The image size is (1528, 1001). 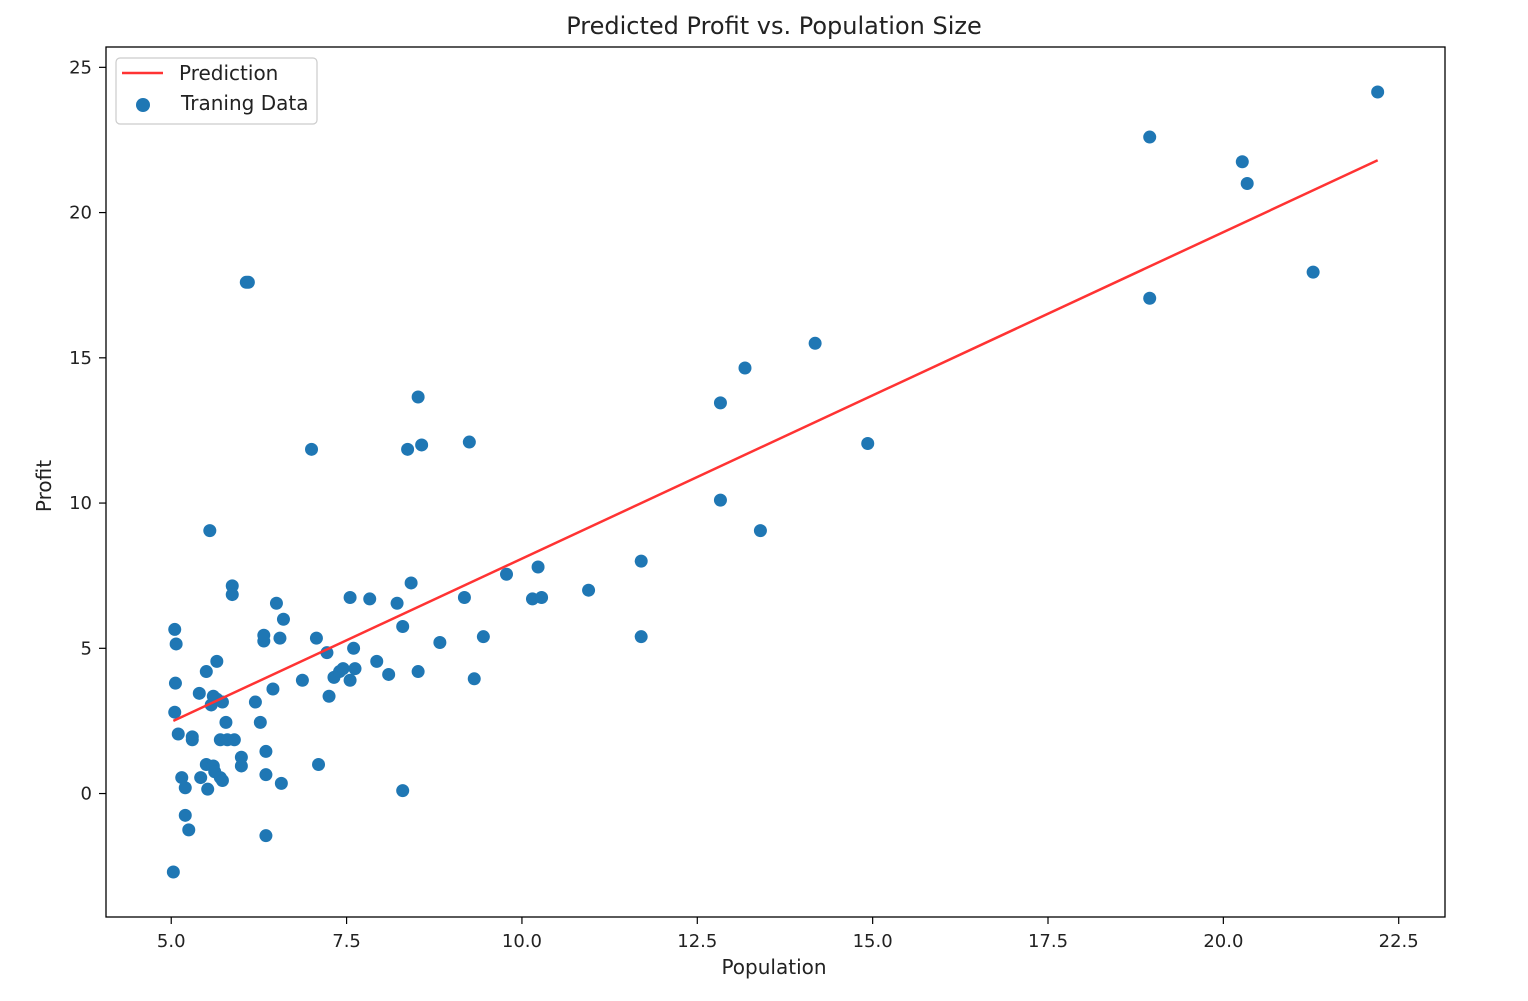 What do you see at coordinates (87, 431) in the screenshot?
I see `y-axis: 0 5 10 15 20 25` at bounding box center [87, 431].